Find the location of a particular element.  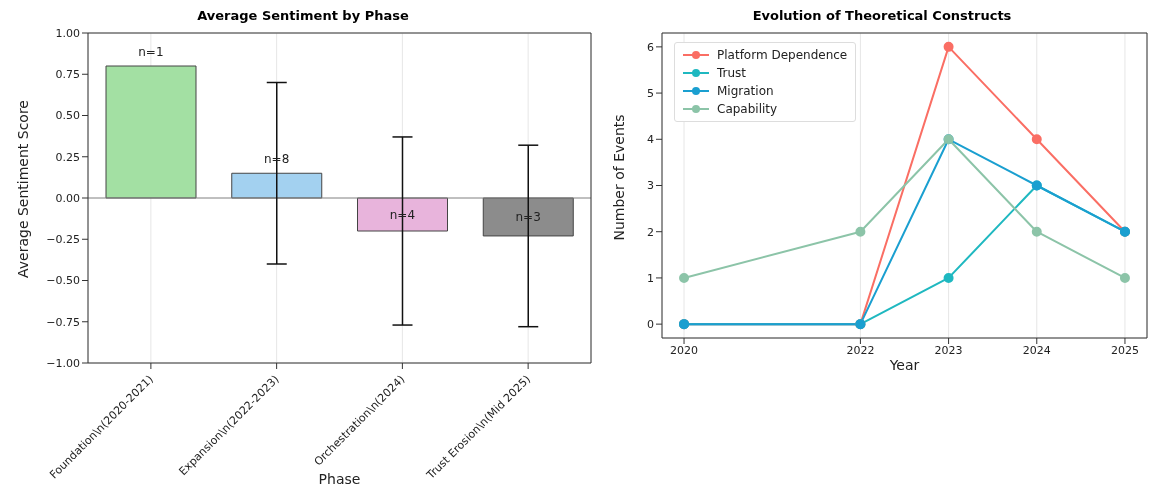

y-tick-label: 0.75 is located at coordinates (67, 75).